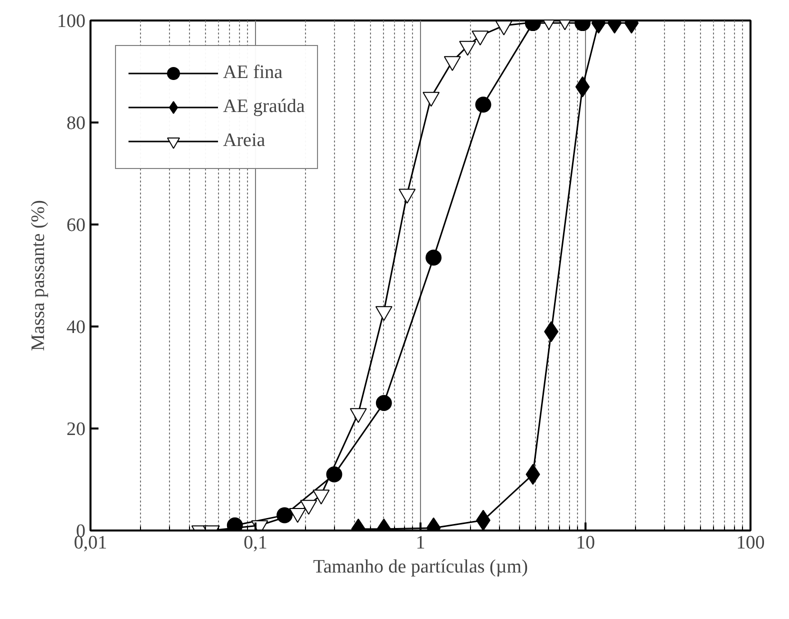 This screenshot has width=789, height=619. Describe the element at coordinates (76, 429) in the screenshot. I see `y-tick-label: 20` at that location.